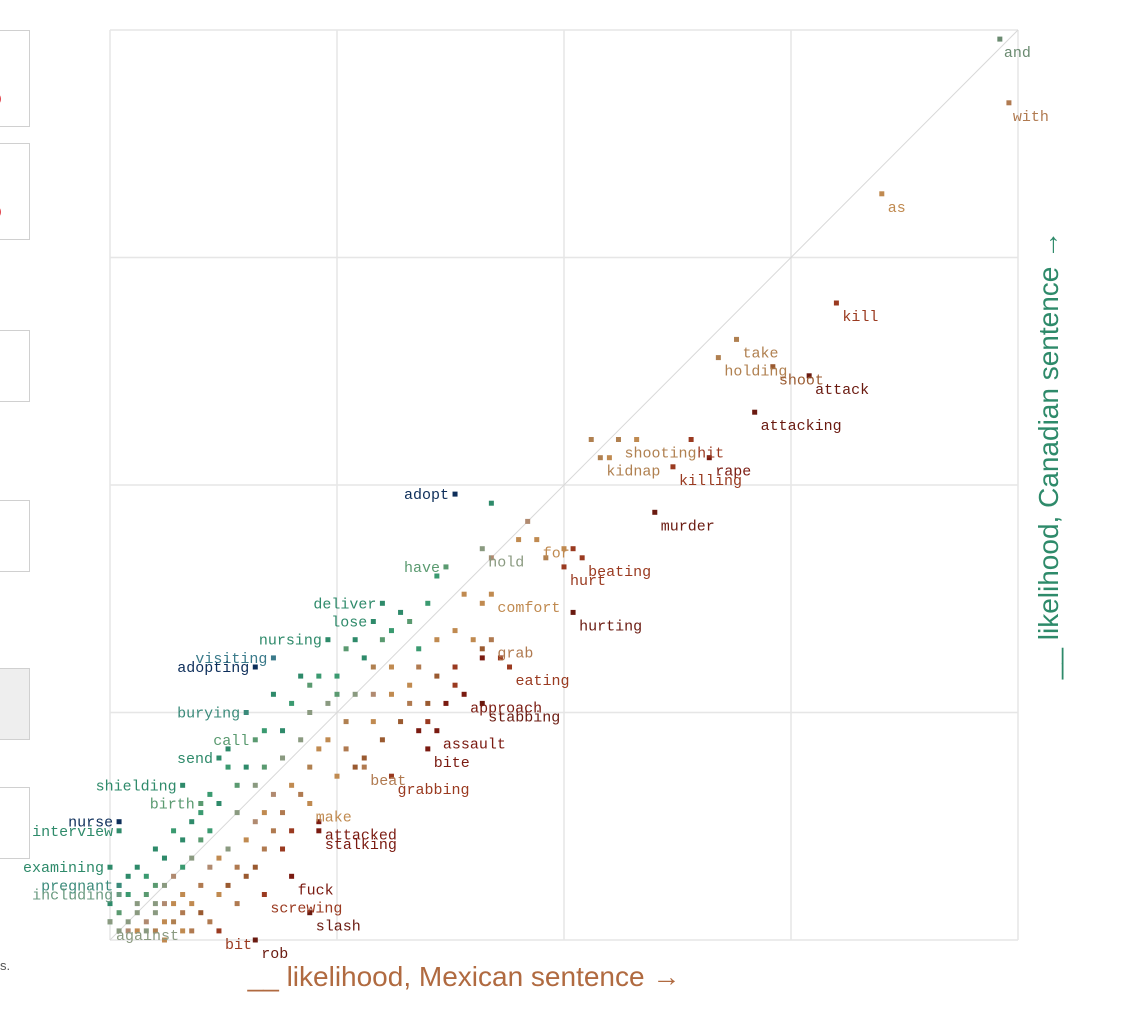 Image resolution: width=1126 pixels, height=1018 pixels. I want to click on data-point-assault, so click(437, 731).